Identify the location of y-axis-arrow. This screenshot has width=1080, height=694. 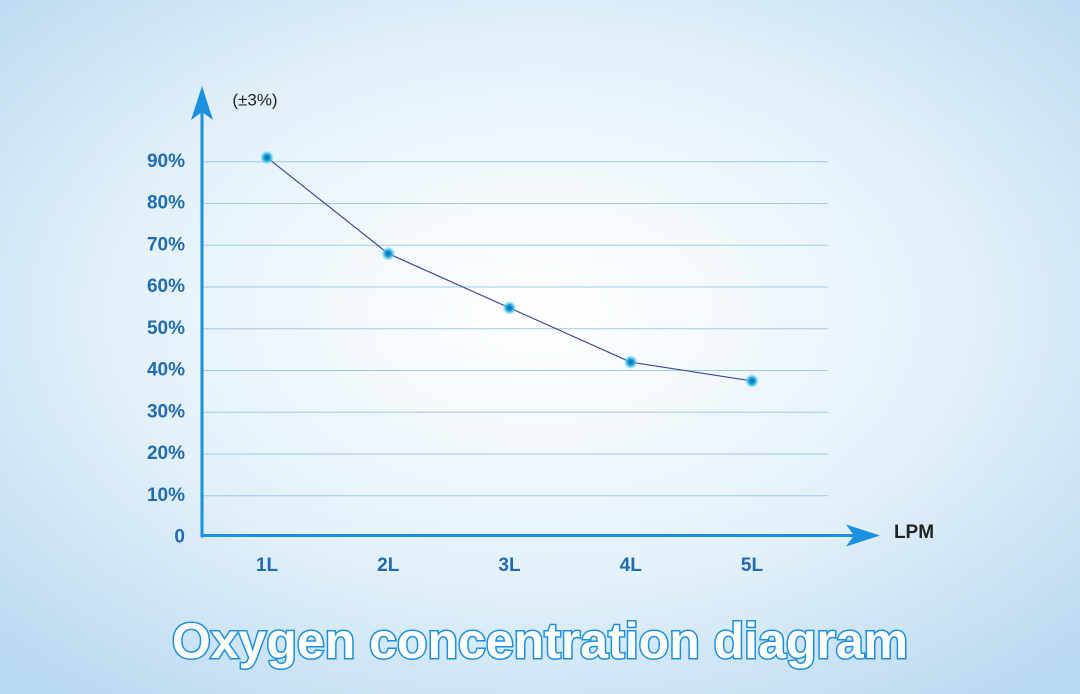
(202, 103).